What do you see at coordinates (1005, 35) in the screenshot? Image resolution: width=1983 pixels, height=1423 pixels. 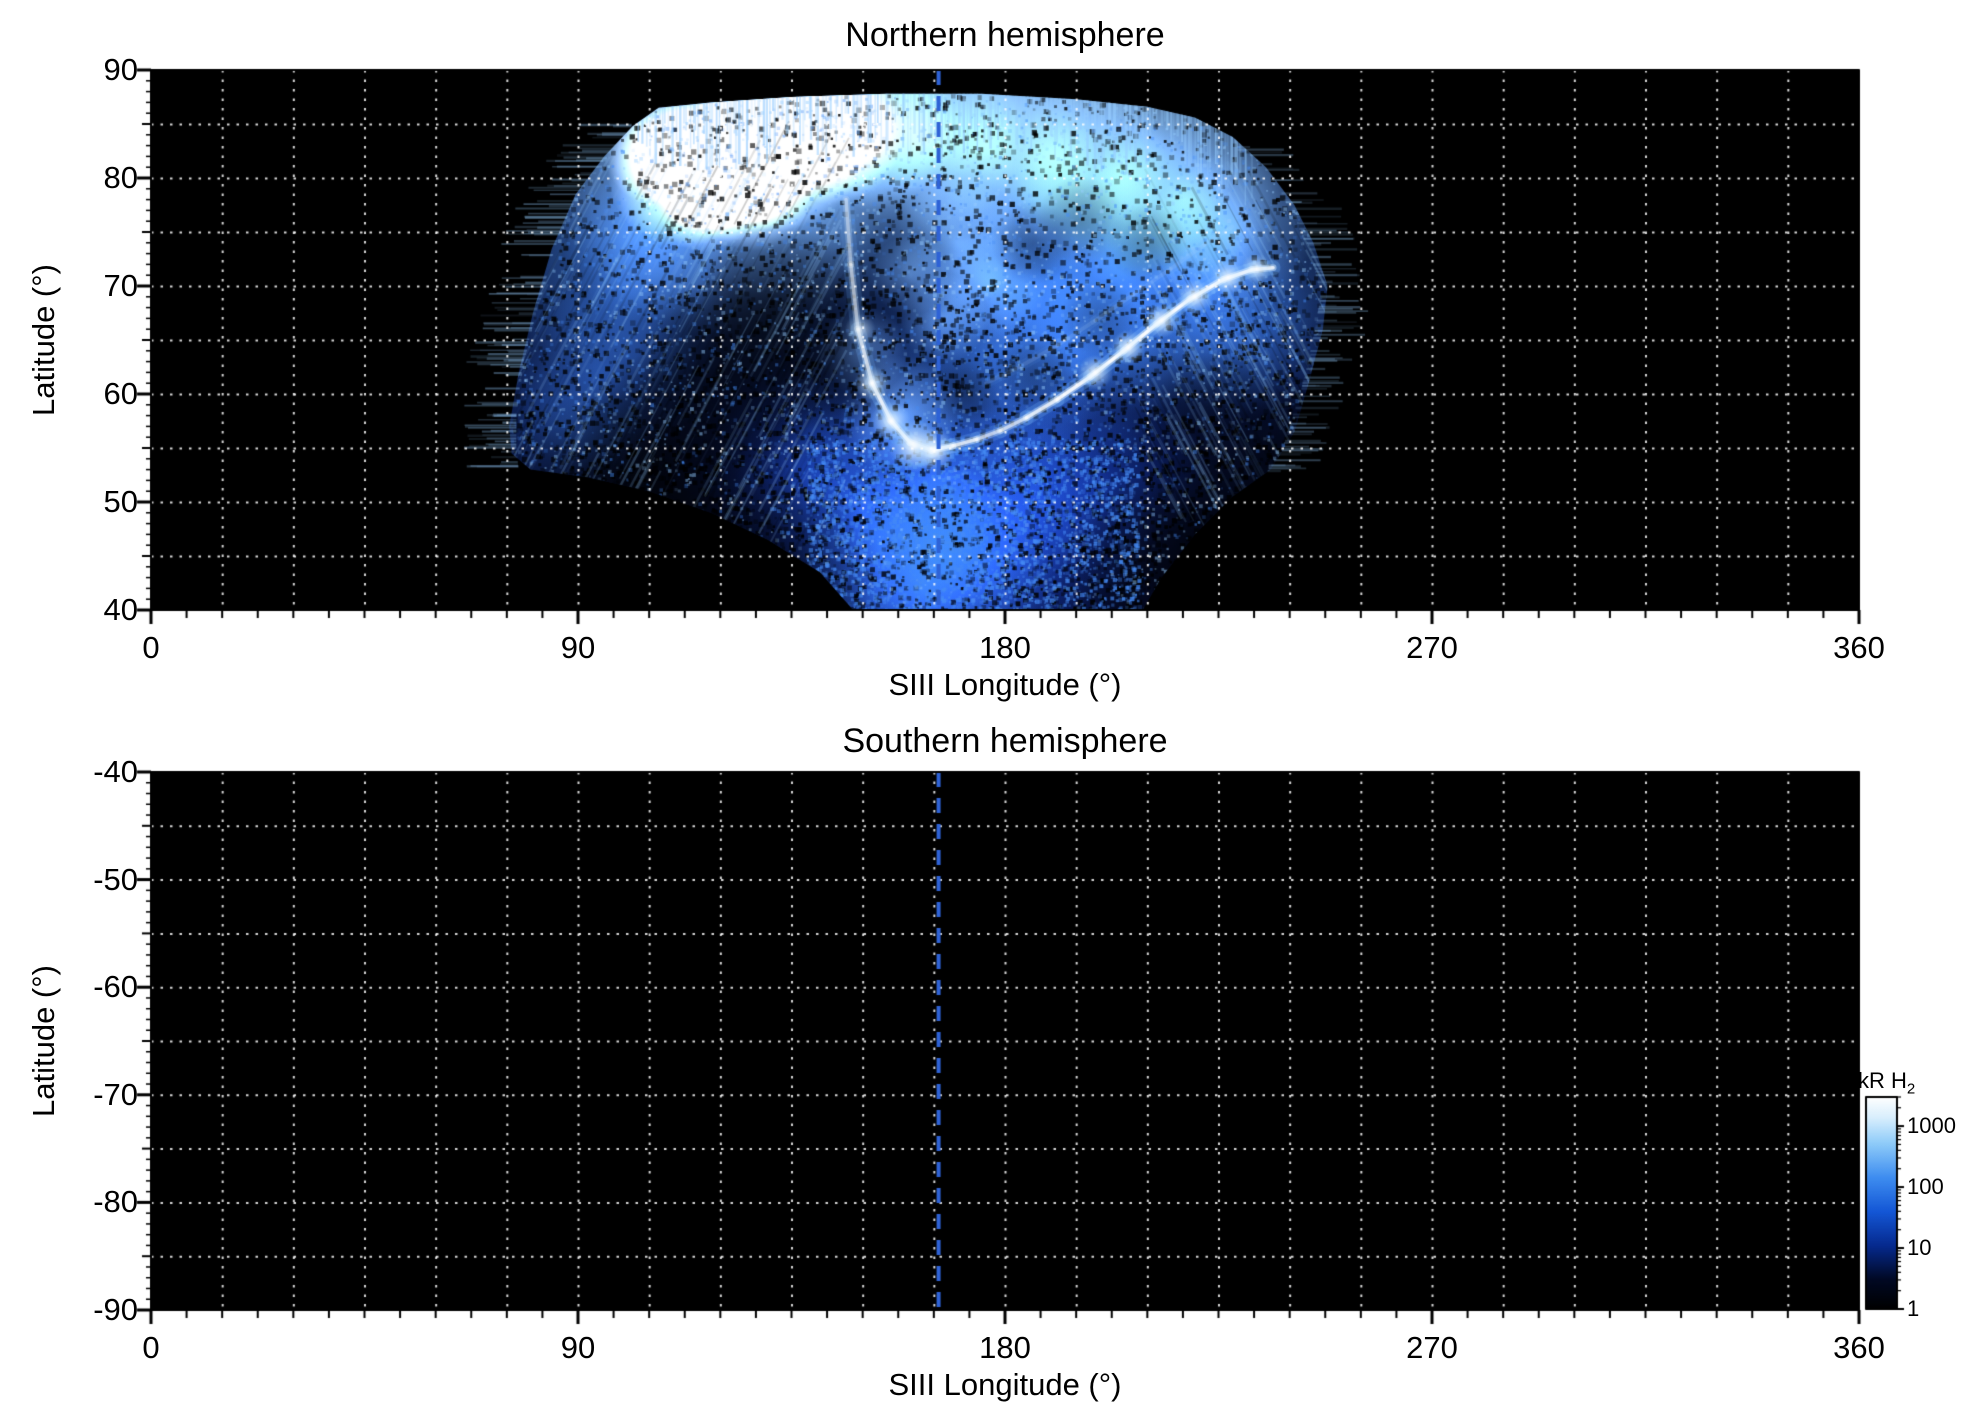 I see `north-panel-title: Northern hemisphere` at bounding box center [1005, 35].